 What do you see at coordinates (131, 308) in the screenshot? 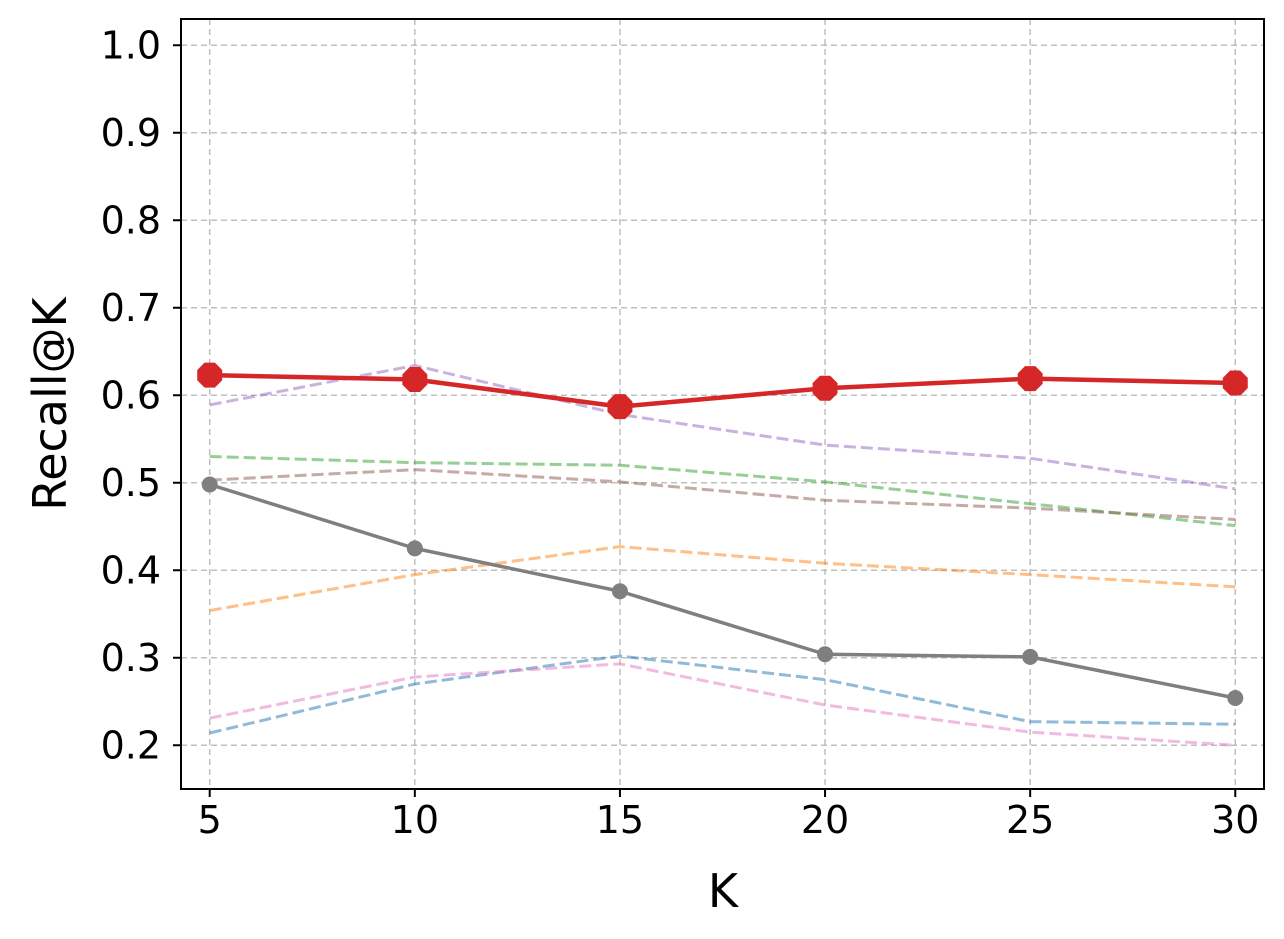
I see `y-tick-label: 0.7` at bounding box center [131, 308].